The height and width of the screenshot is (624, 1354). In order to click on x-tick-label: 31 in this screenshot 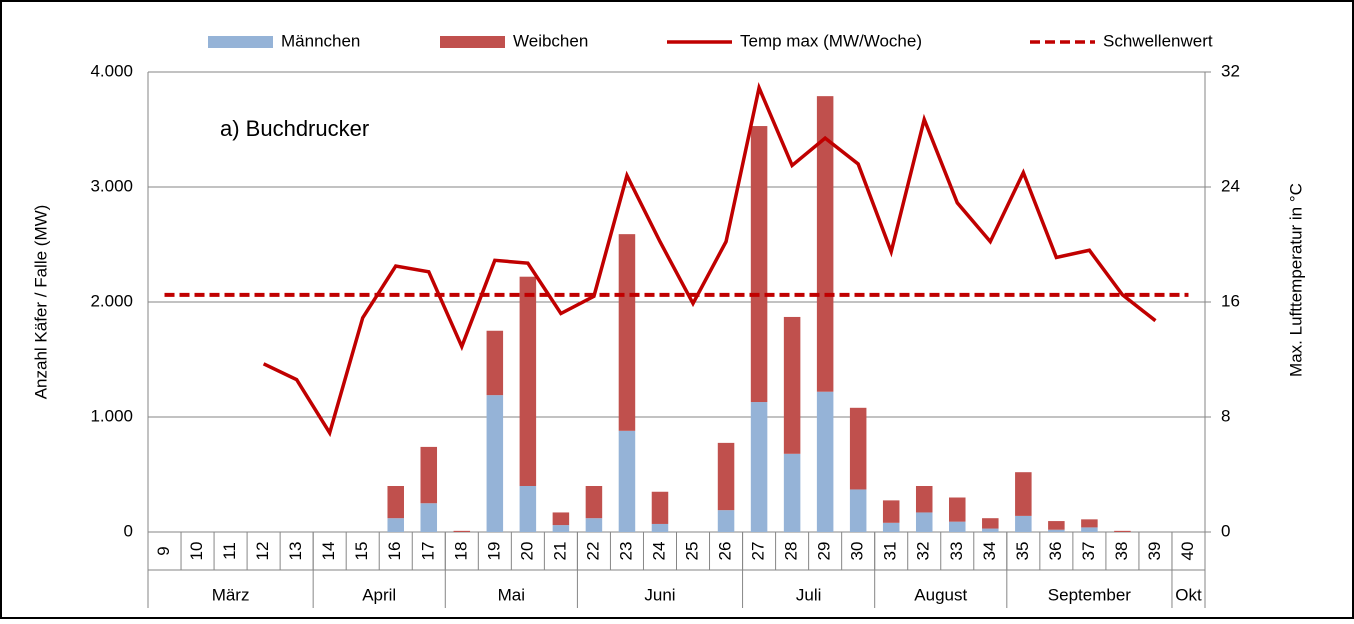, I will do `click(890, 551)`.